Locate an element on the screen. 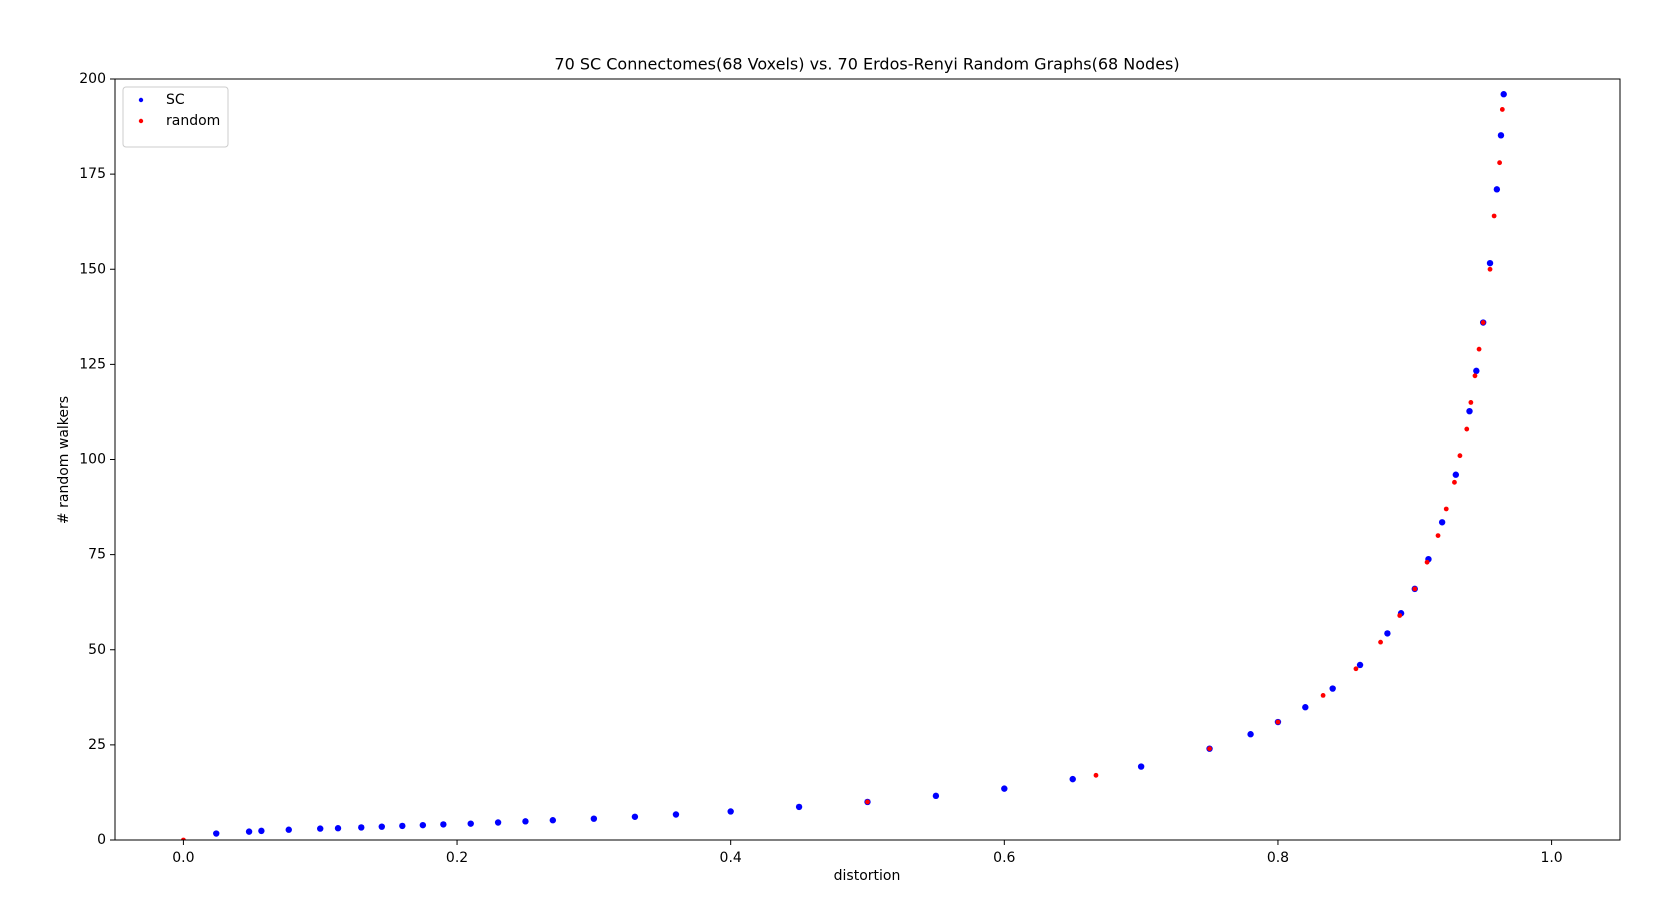  legend-label: SC is located at coordinates (175, 100).